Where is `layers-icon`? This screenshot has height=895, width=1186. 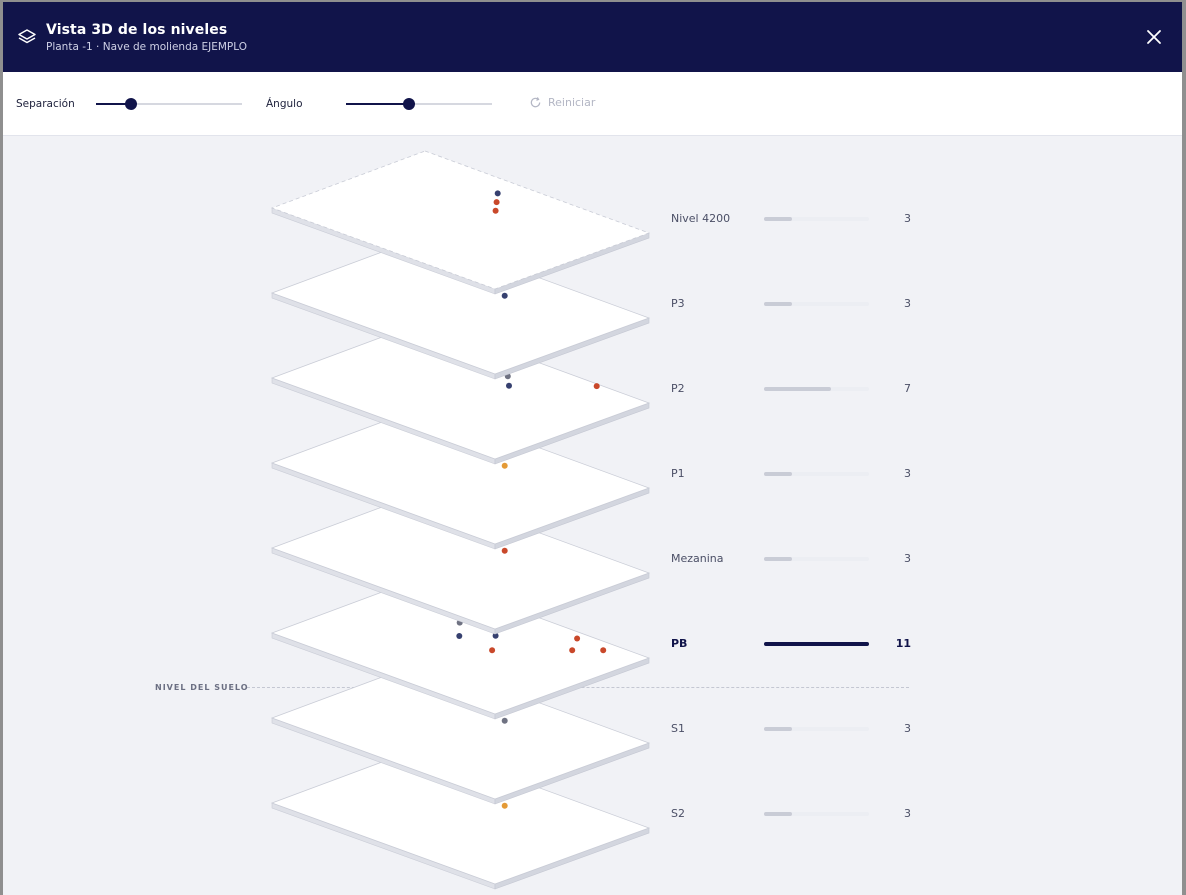
layers-icon is located at coordinates (27, 36).